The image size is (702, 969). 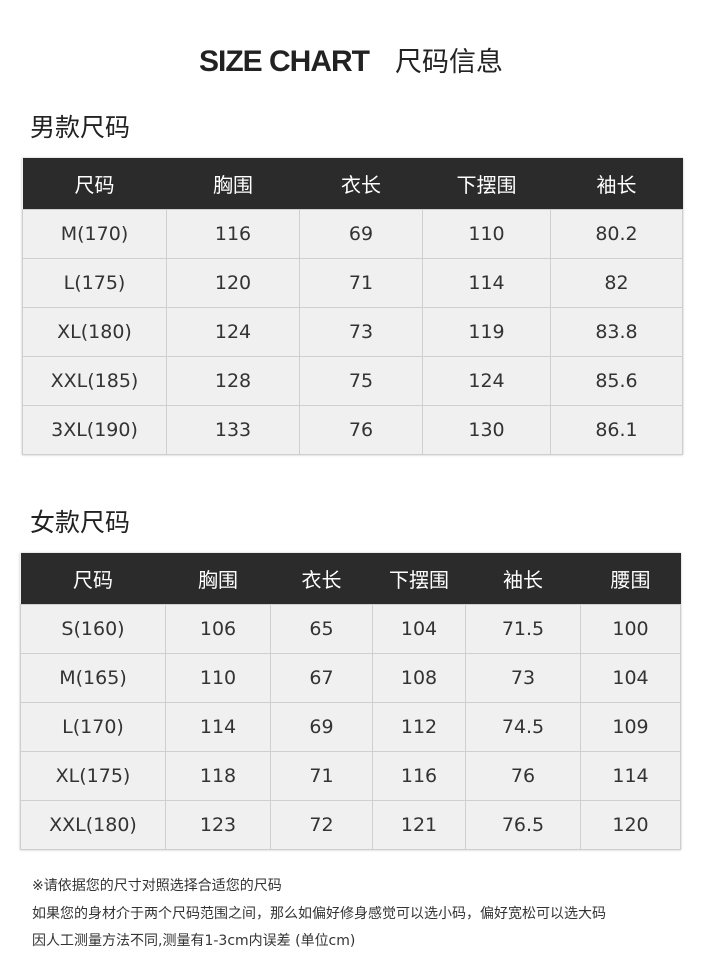 I want to click on table-row: L(170) 114 69 112 74.5 109, so click(x=350, y=727).